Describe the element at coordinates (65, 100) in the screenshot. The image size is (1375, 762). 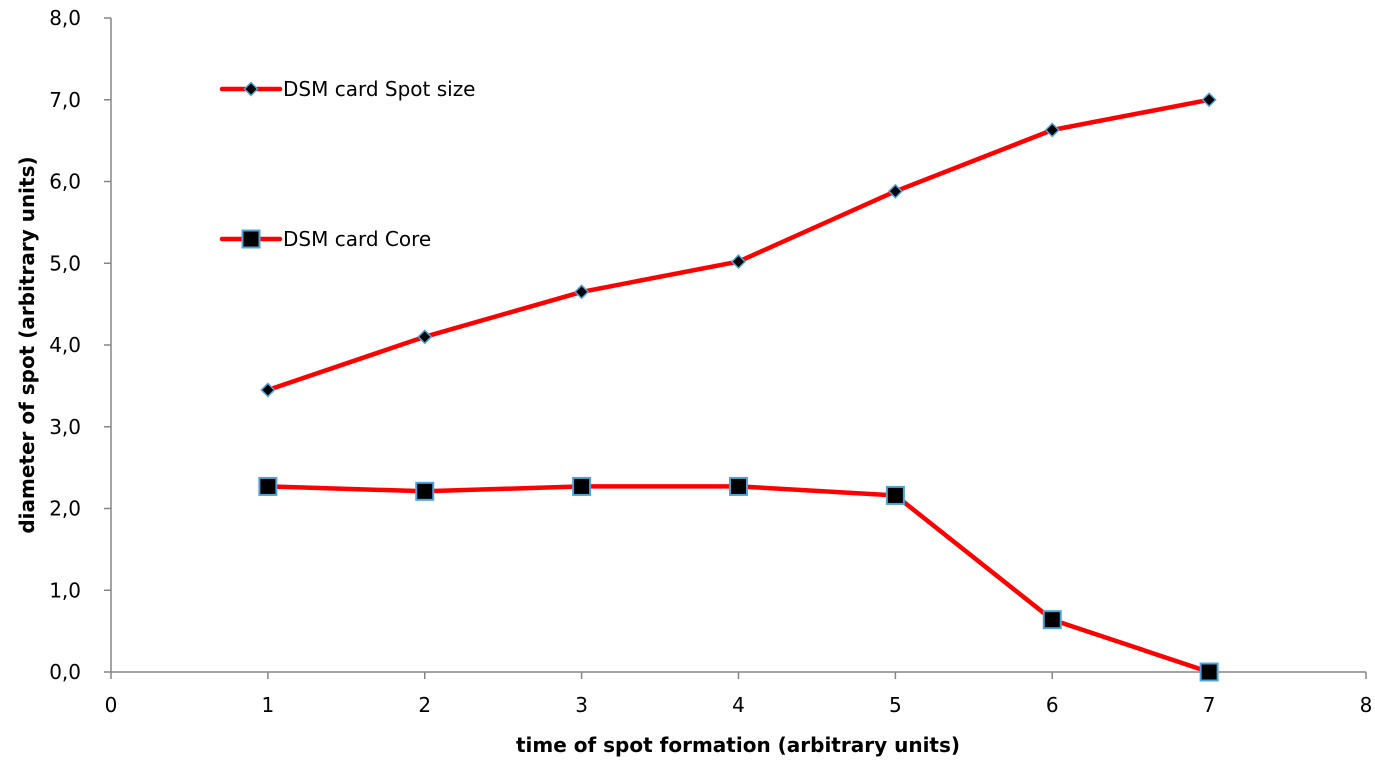
I see `y-tick-label: 7,0` at that location.